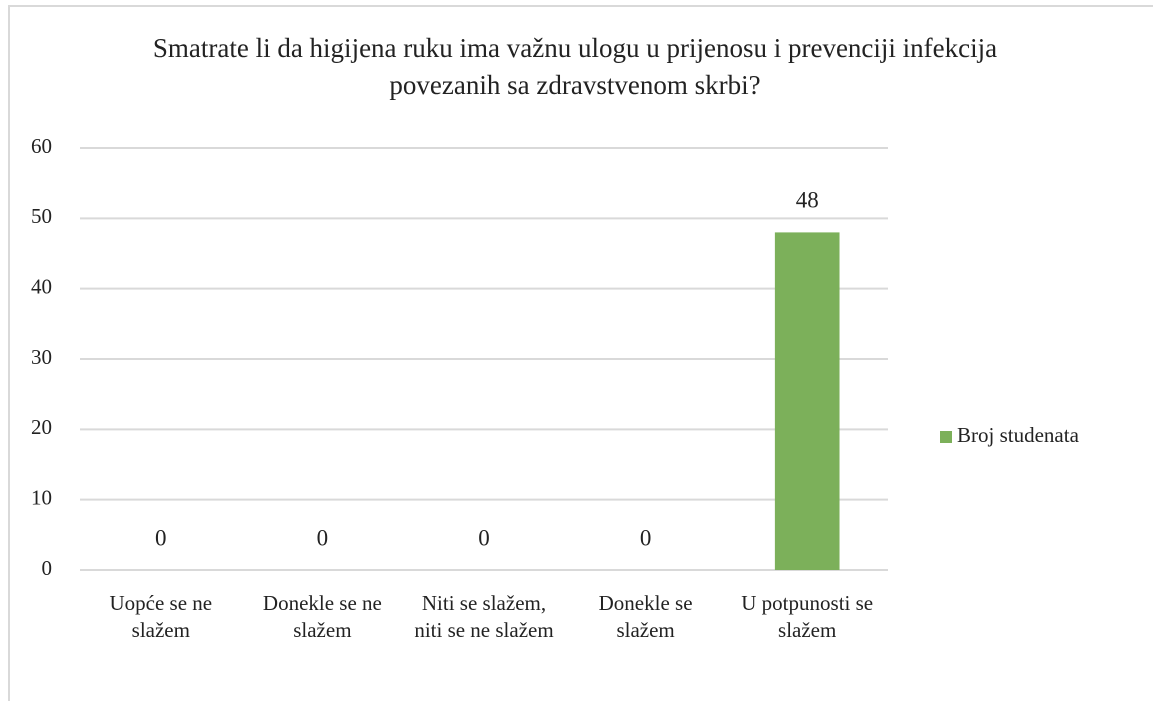 This screenshot has height=701, width=1153. What do you see at coordinates (807, 616) in the screenshot?
I see `x-tick-label: U potpunosti se slažem` at bounding box center [807, 616].